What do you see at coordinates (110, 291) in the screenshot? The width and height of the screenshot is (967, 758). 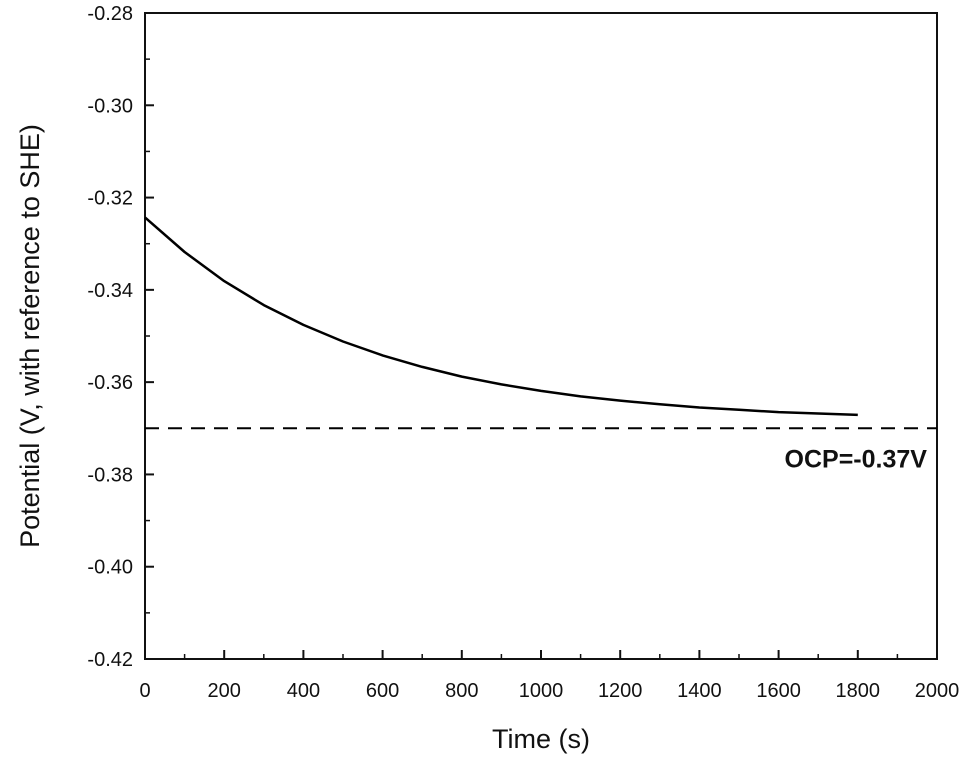 I see `y-tick-label: -0.34` at bounding box center [110, 291].